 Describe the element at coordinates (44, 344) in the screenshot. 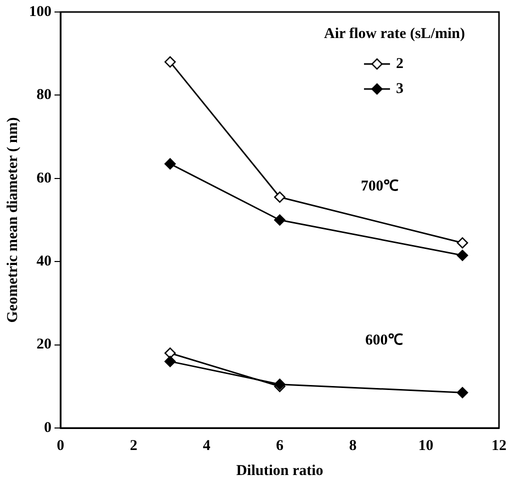

I see `y-tick-label: 20` at that location.